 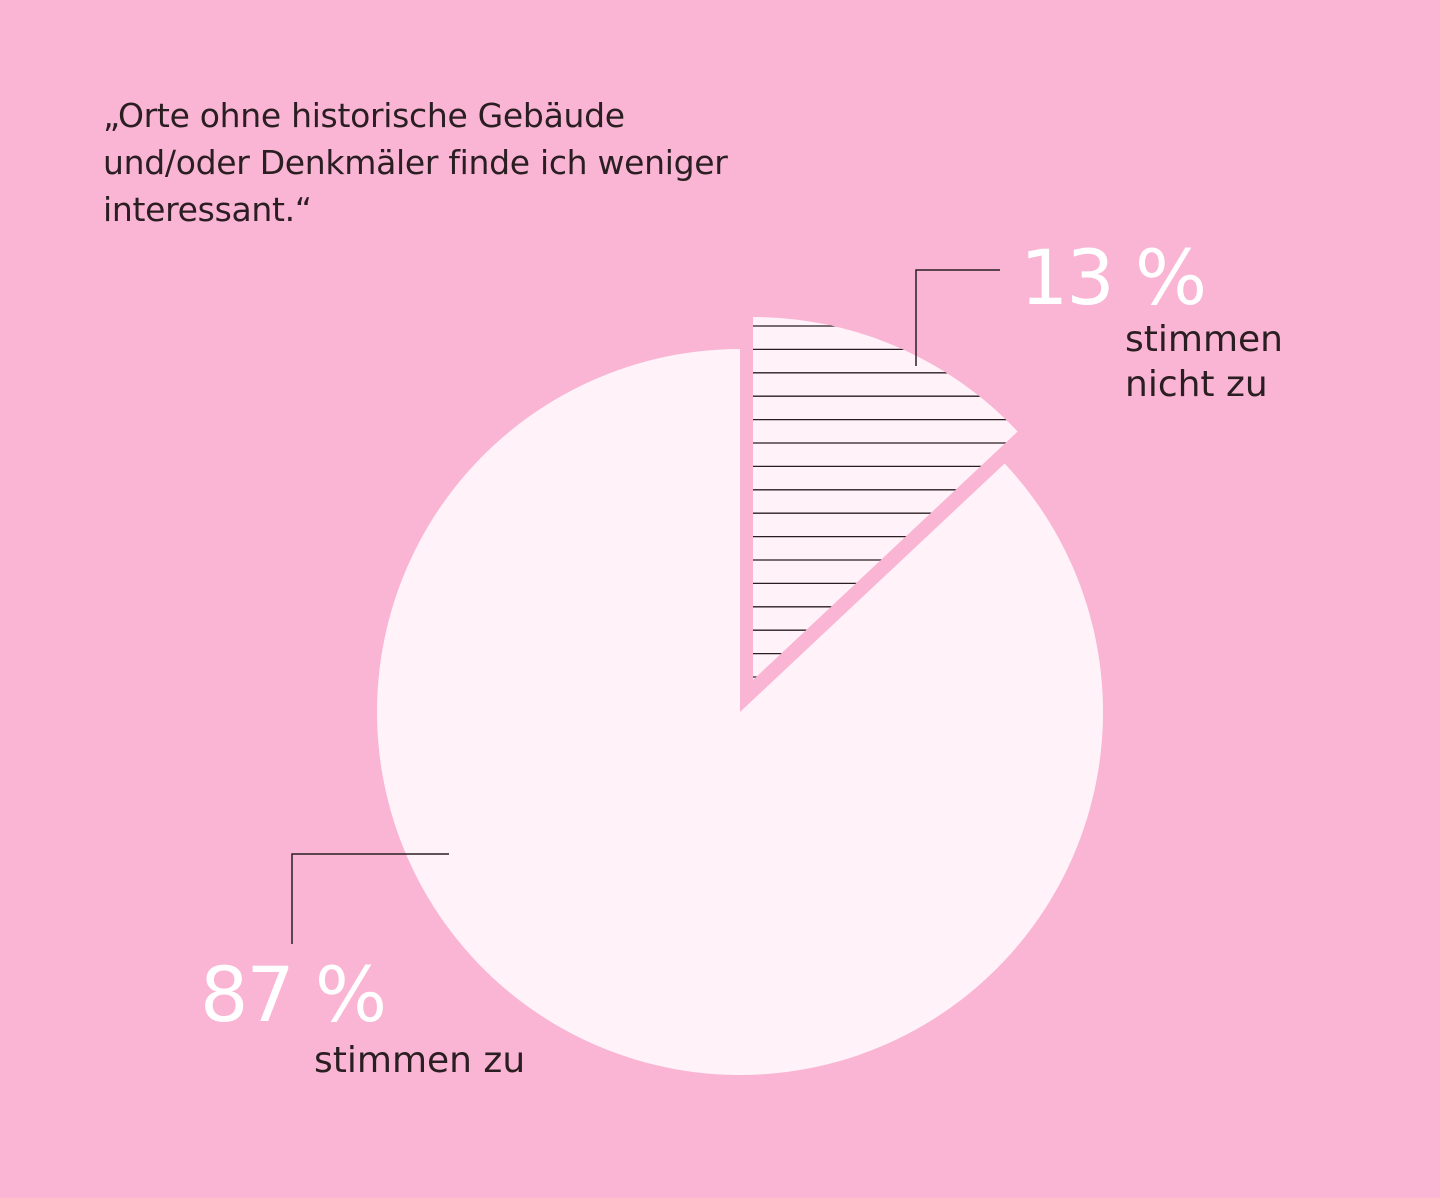 What do you see at coordinates (885, 498) in the screenshot?
I see `pie-slice-stimmen-nicht-zu` at bounding box center [885, 498].